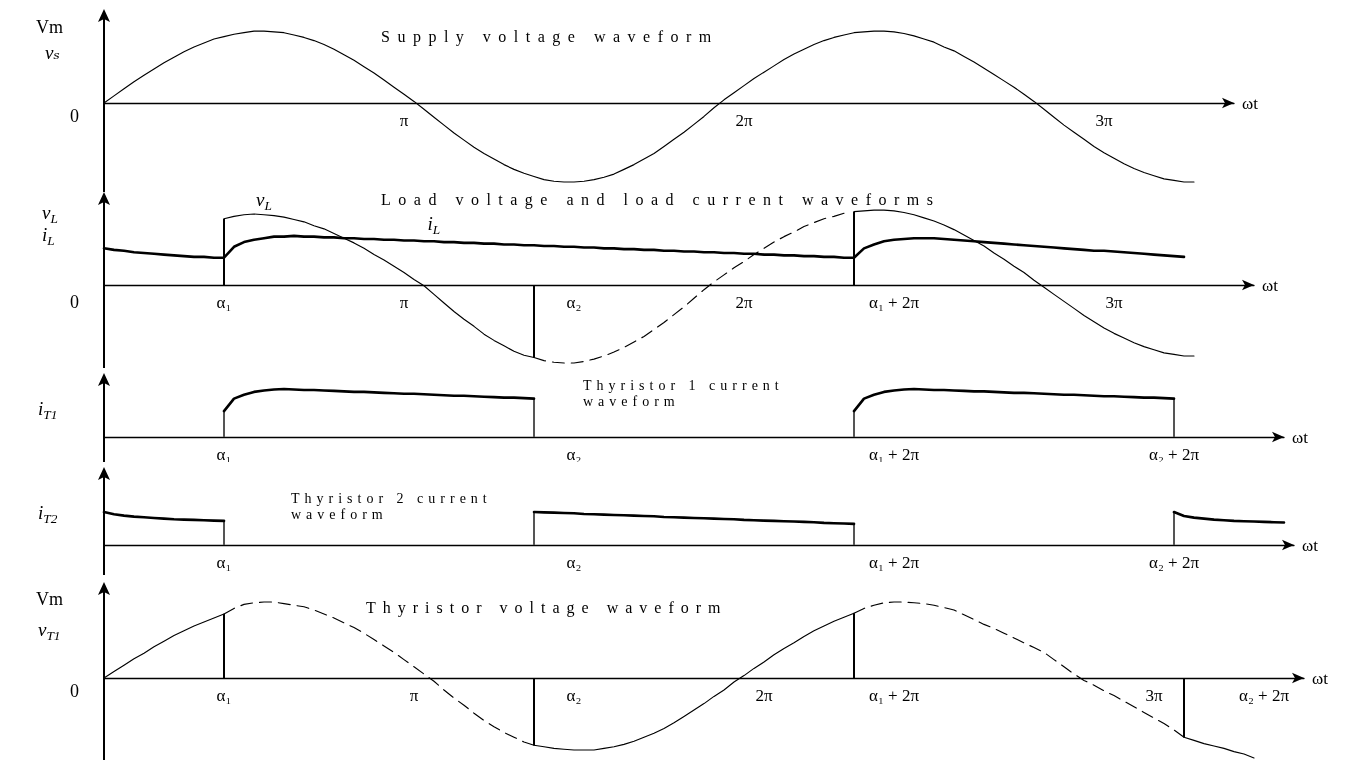 This screenshot has width=1360, height=760. I want to click on y-axis-title: vₛ, so click(52, 53).